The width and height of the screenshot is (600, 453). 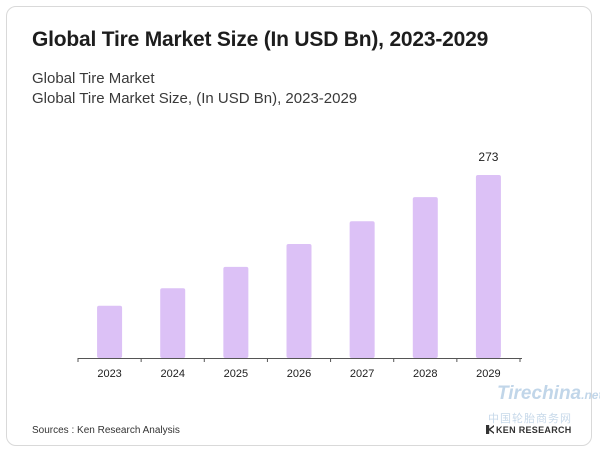 What do you see at coordinates (110, 331) in the screenshot?
I see `bar-2023` at bounding box center [110, 331].